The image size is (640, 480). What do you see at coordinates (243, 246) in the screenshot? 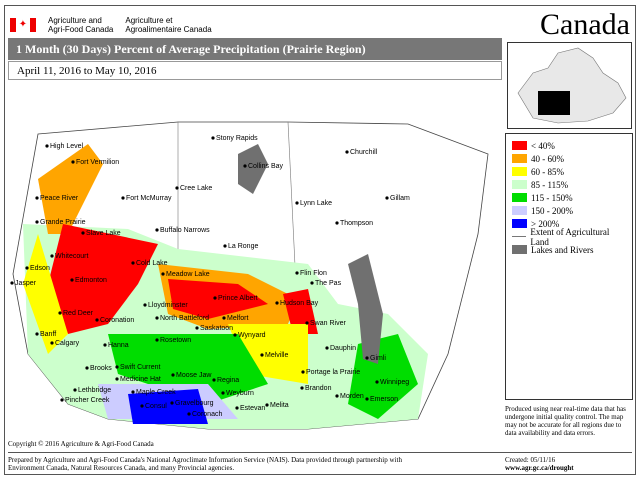
I see `city-label: La Ronge` at bounding box center [243, 246].